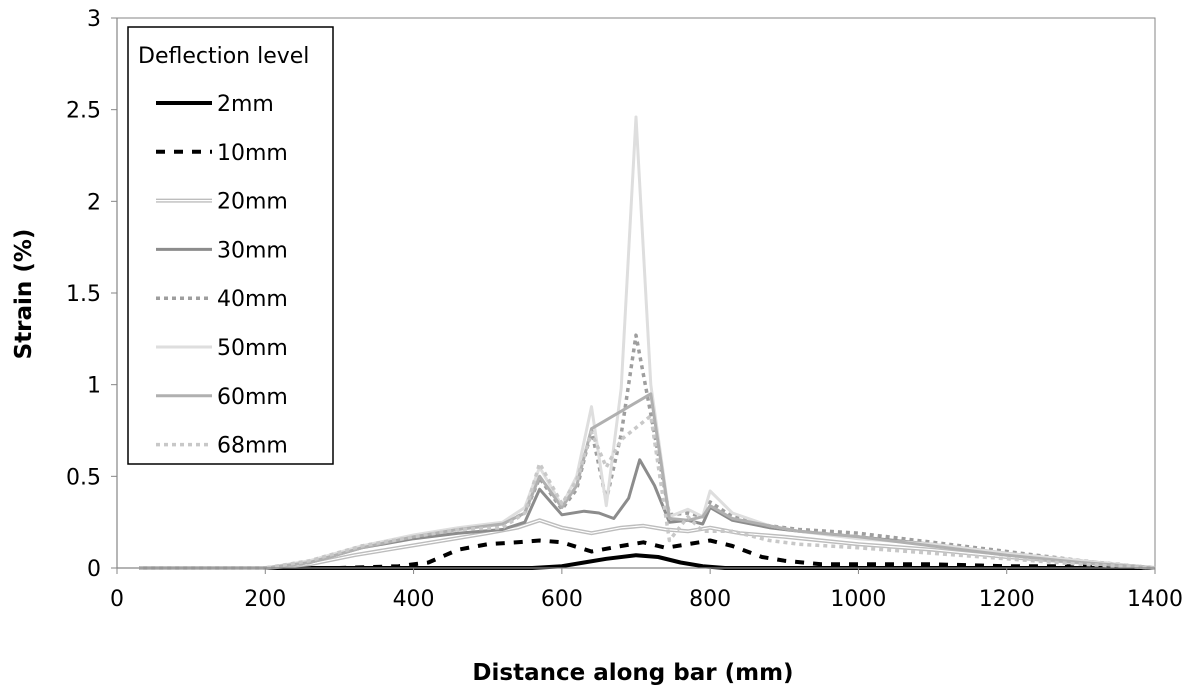 This screenshot has height=693, width=1197. What do you see at coordinates (83, 294) in the screenshot?
I see `y-tick-label: 1.5` at bounding box center [83, 294].